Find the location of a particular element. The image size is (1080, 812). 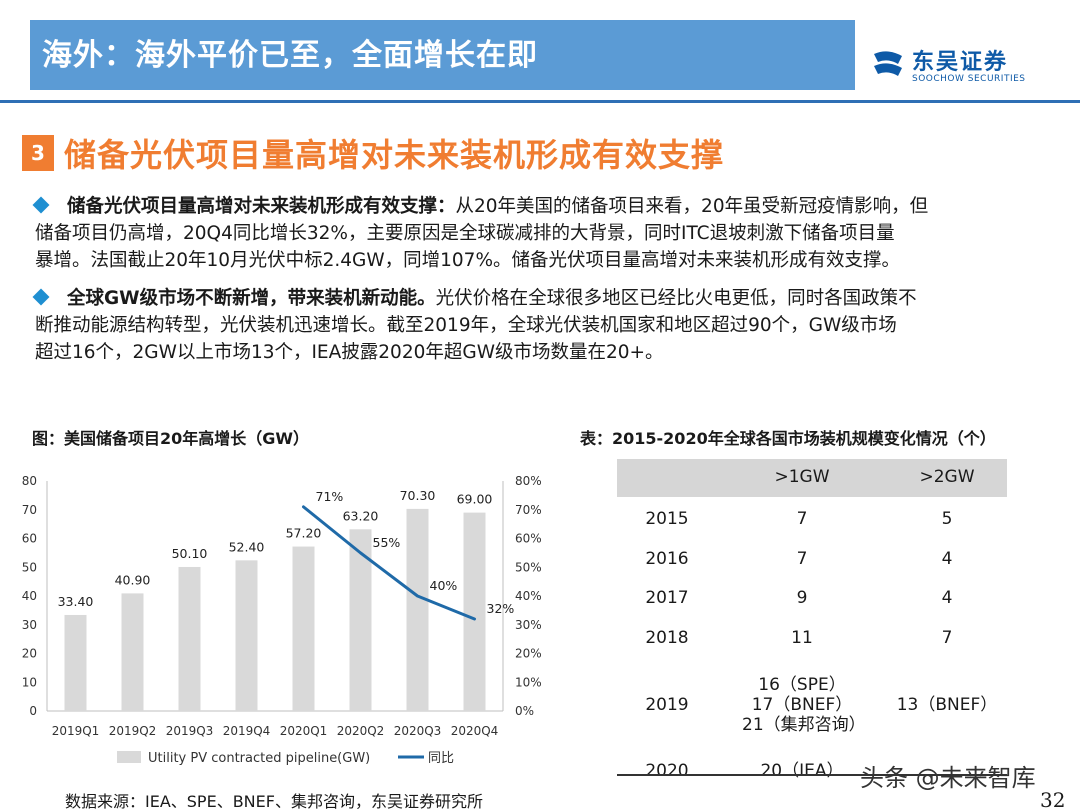

table-cell-gt1: 9 is located at coordinates (802, 598).